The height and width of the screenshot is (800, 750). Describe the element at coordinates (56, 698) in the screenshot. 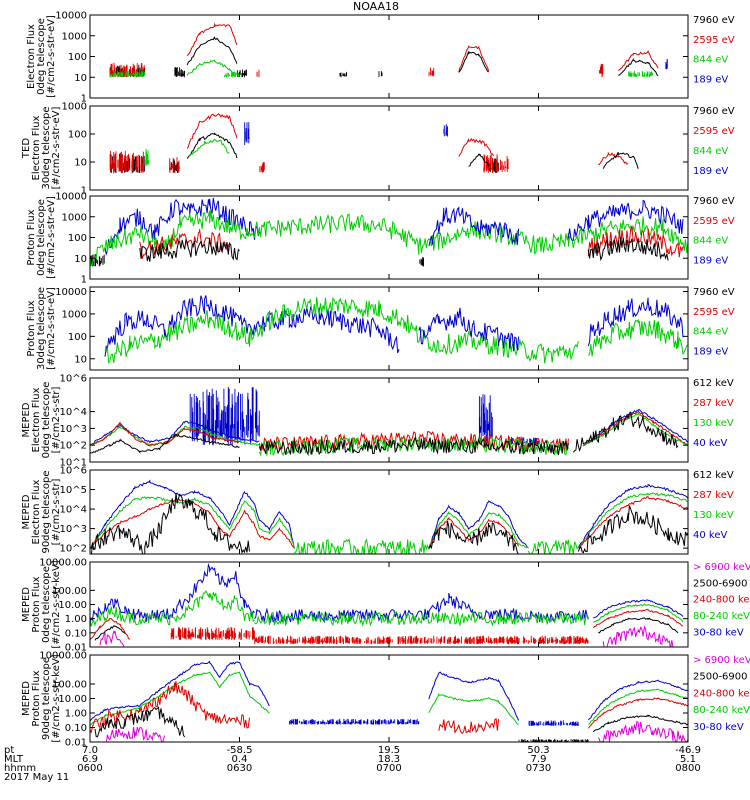

I see `y-axis-label-line: [#/cm2-s-str-keV]` at that location.